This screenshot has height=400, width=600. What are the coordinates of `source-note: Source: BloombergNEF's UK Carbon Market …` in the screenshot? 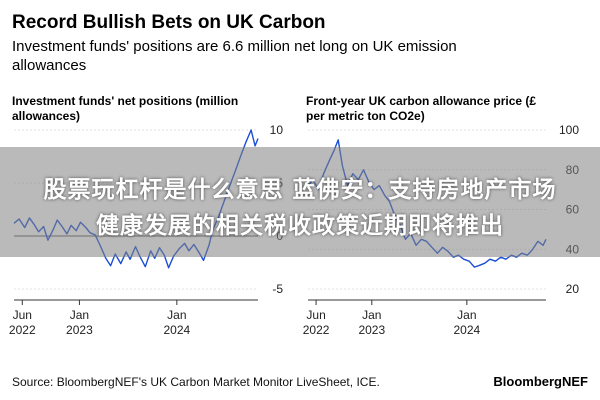 It's located at (196, 382).